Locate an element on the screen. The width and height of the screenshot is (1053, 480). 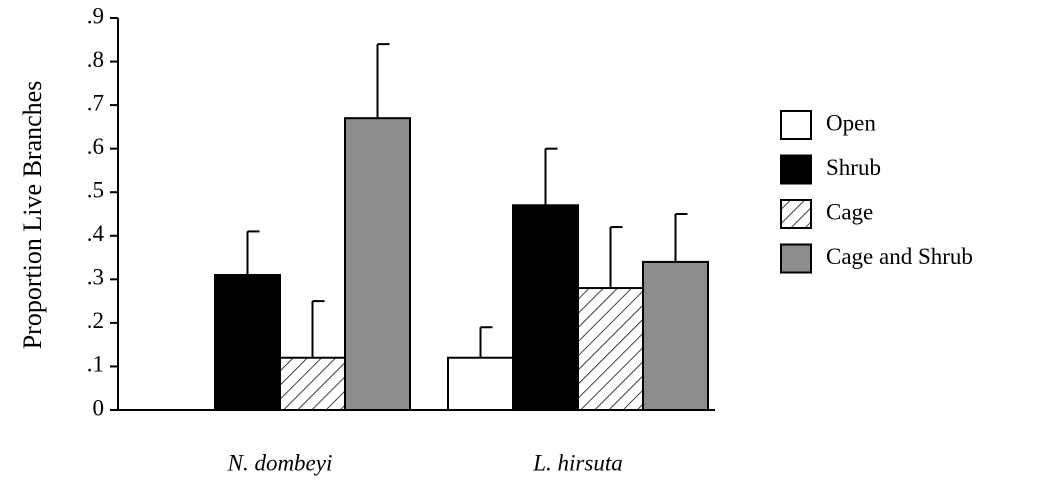
y-tick-label: .2 is located at coordinates (95, 320).